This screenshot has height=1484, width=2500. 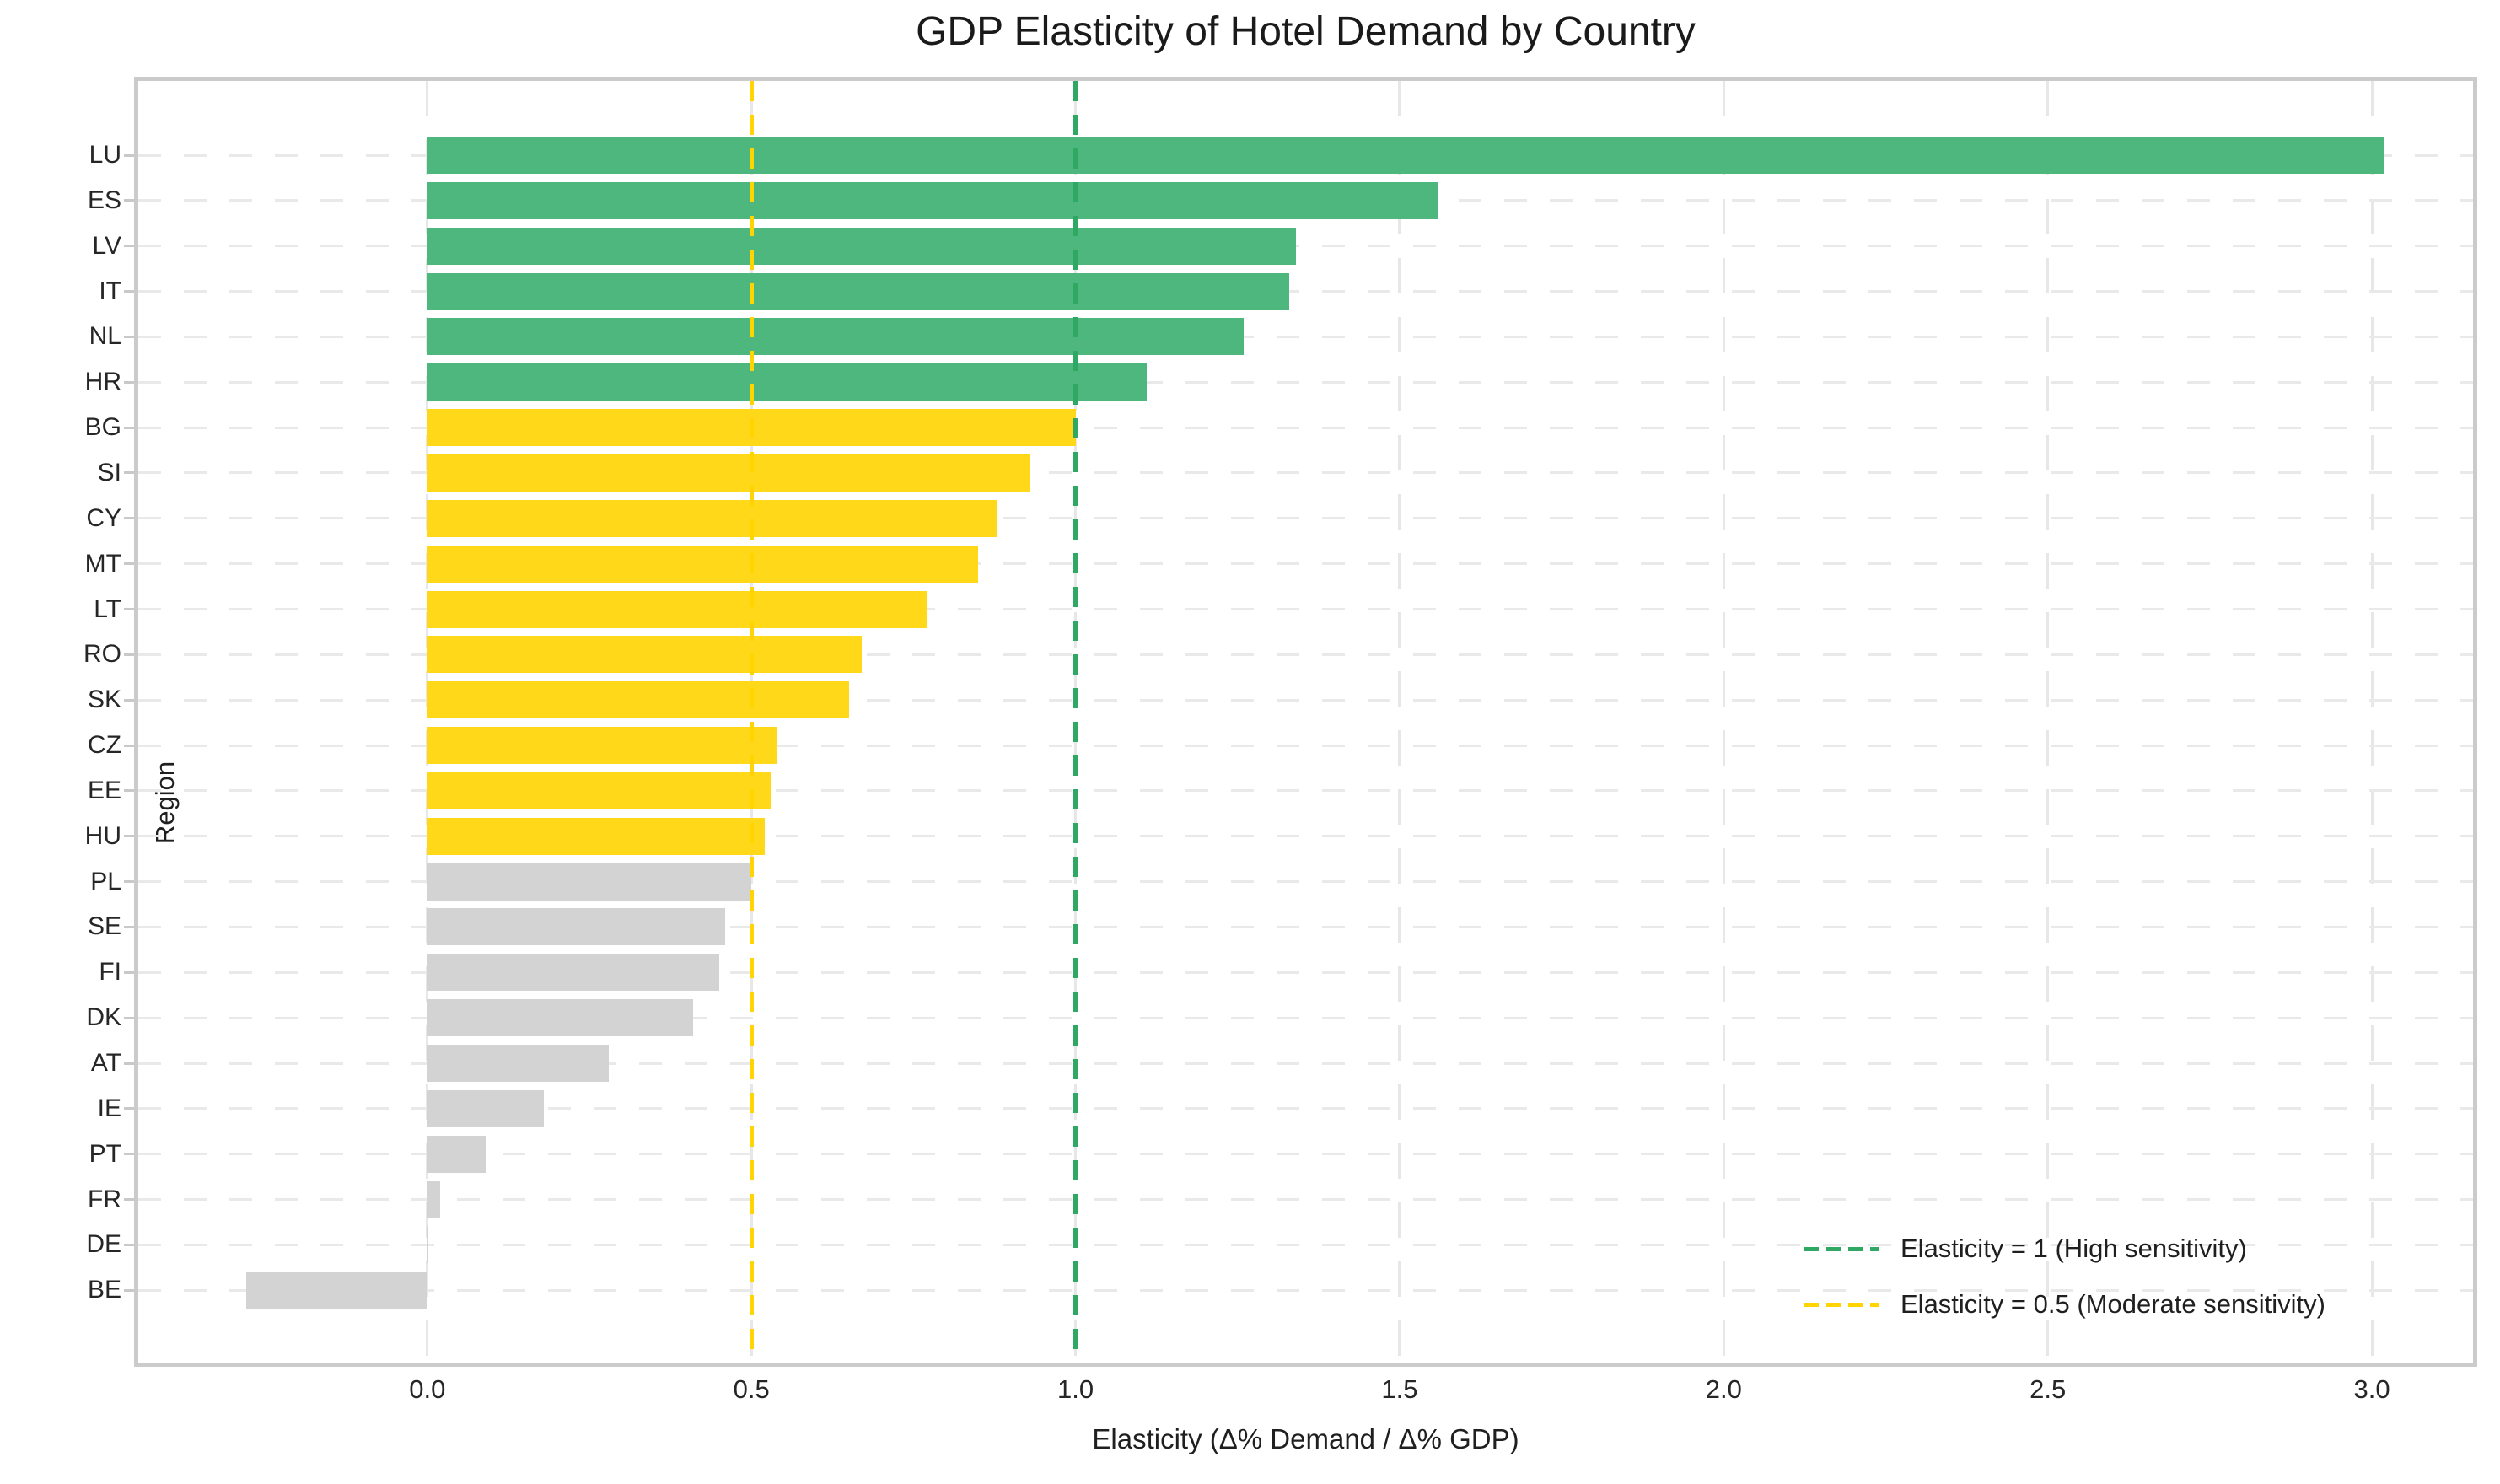 What do you see at coordinates (109, 472) in the screenshot?
I see `y-tick-label: SI` at bounding box center [109, 472].